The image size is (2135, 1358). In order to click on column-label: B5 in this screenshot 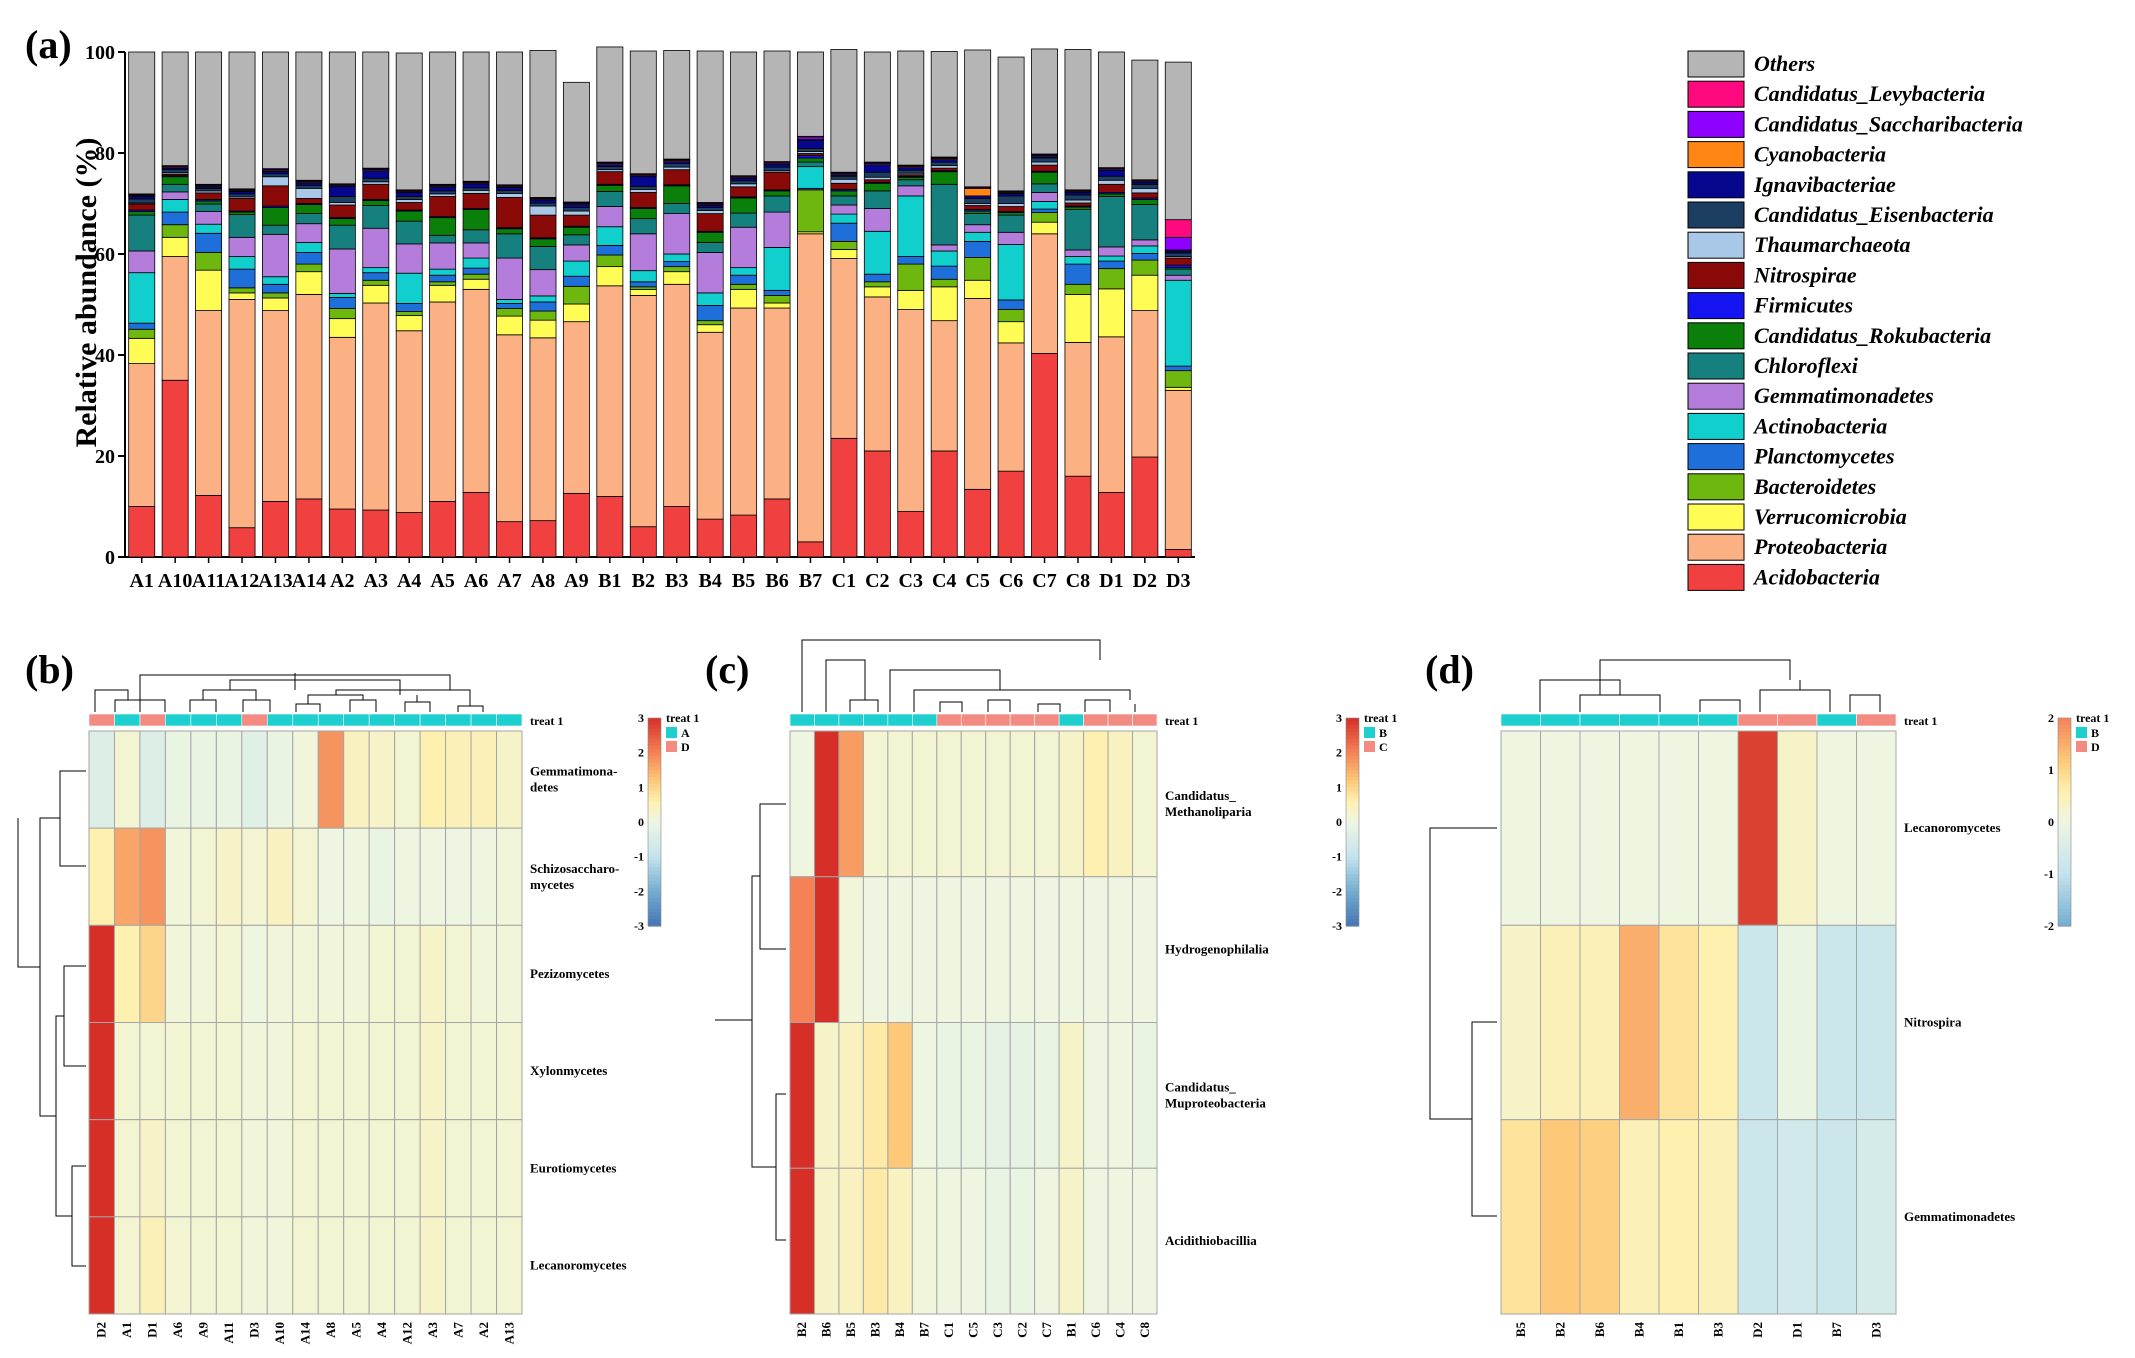, I will do `click(850, 1330)`.